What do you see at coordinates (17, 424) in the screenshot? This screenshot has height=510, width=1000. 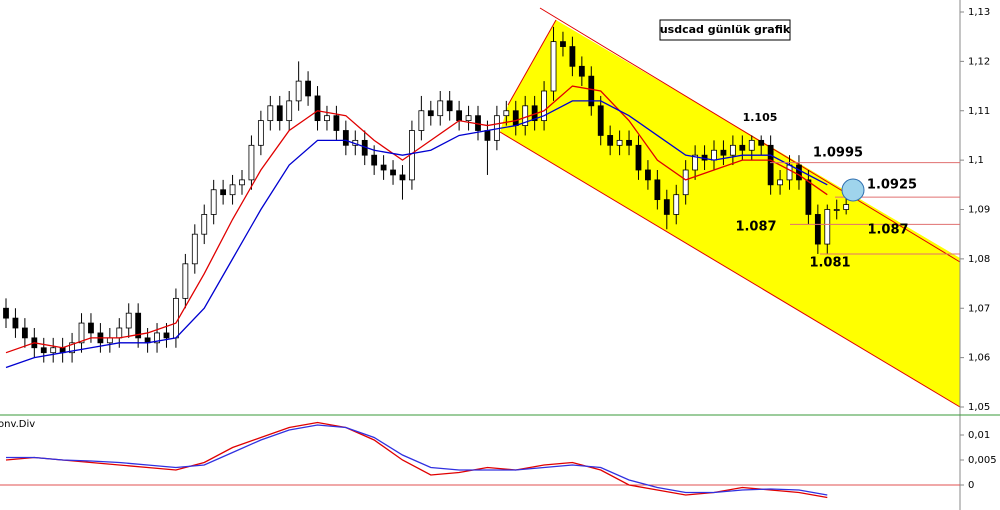 I see `indicator-label: onv.Div` at bounding box center [17, 424].